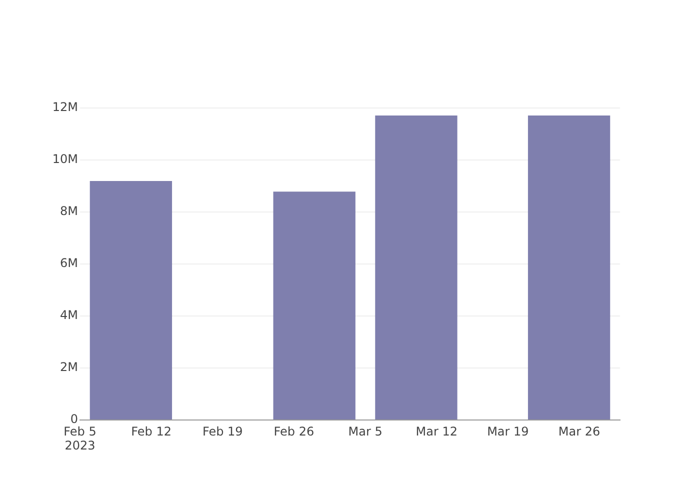 The height and width of the screenshot is (500, 700). Describe the element at coordinates (65, 107) in the screenshot. I see `y-tick-label: 12M` at that location.